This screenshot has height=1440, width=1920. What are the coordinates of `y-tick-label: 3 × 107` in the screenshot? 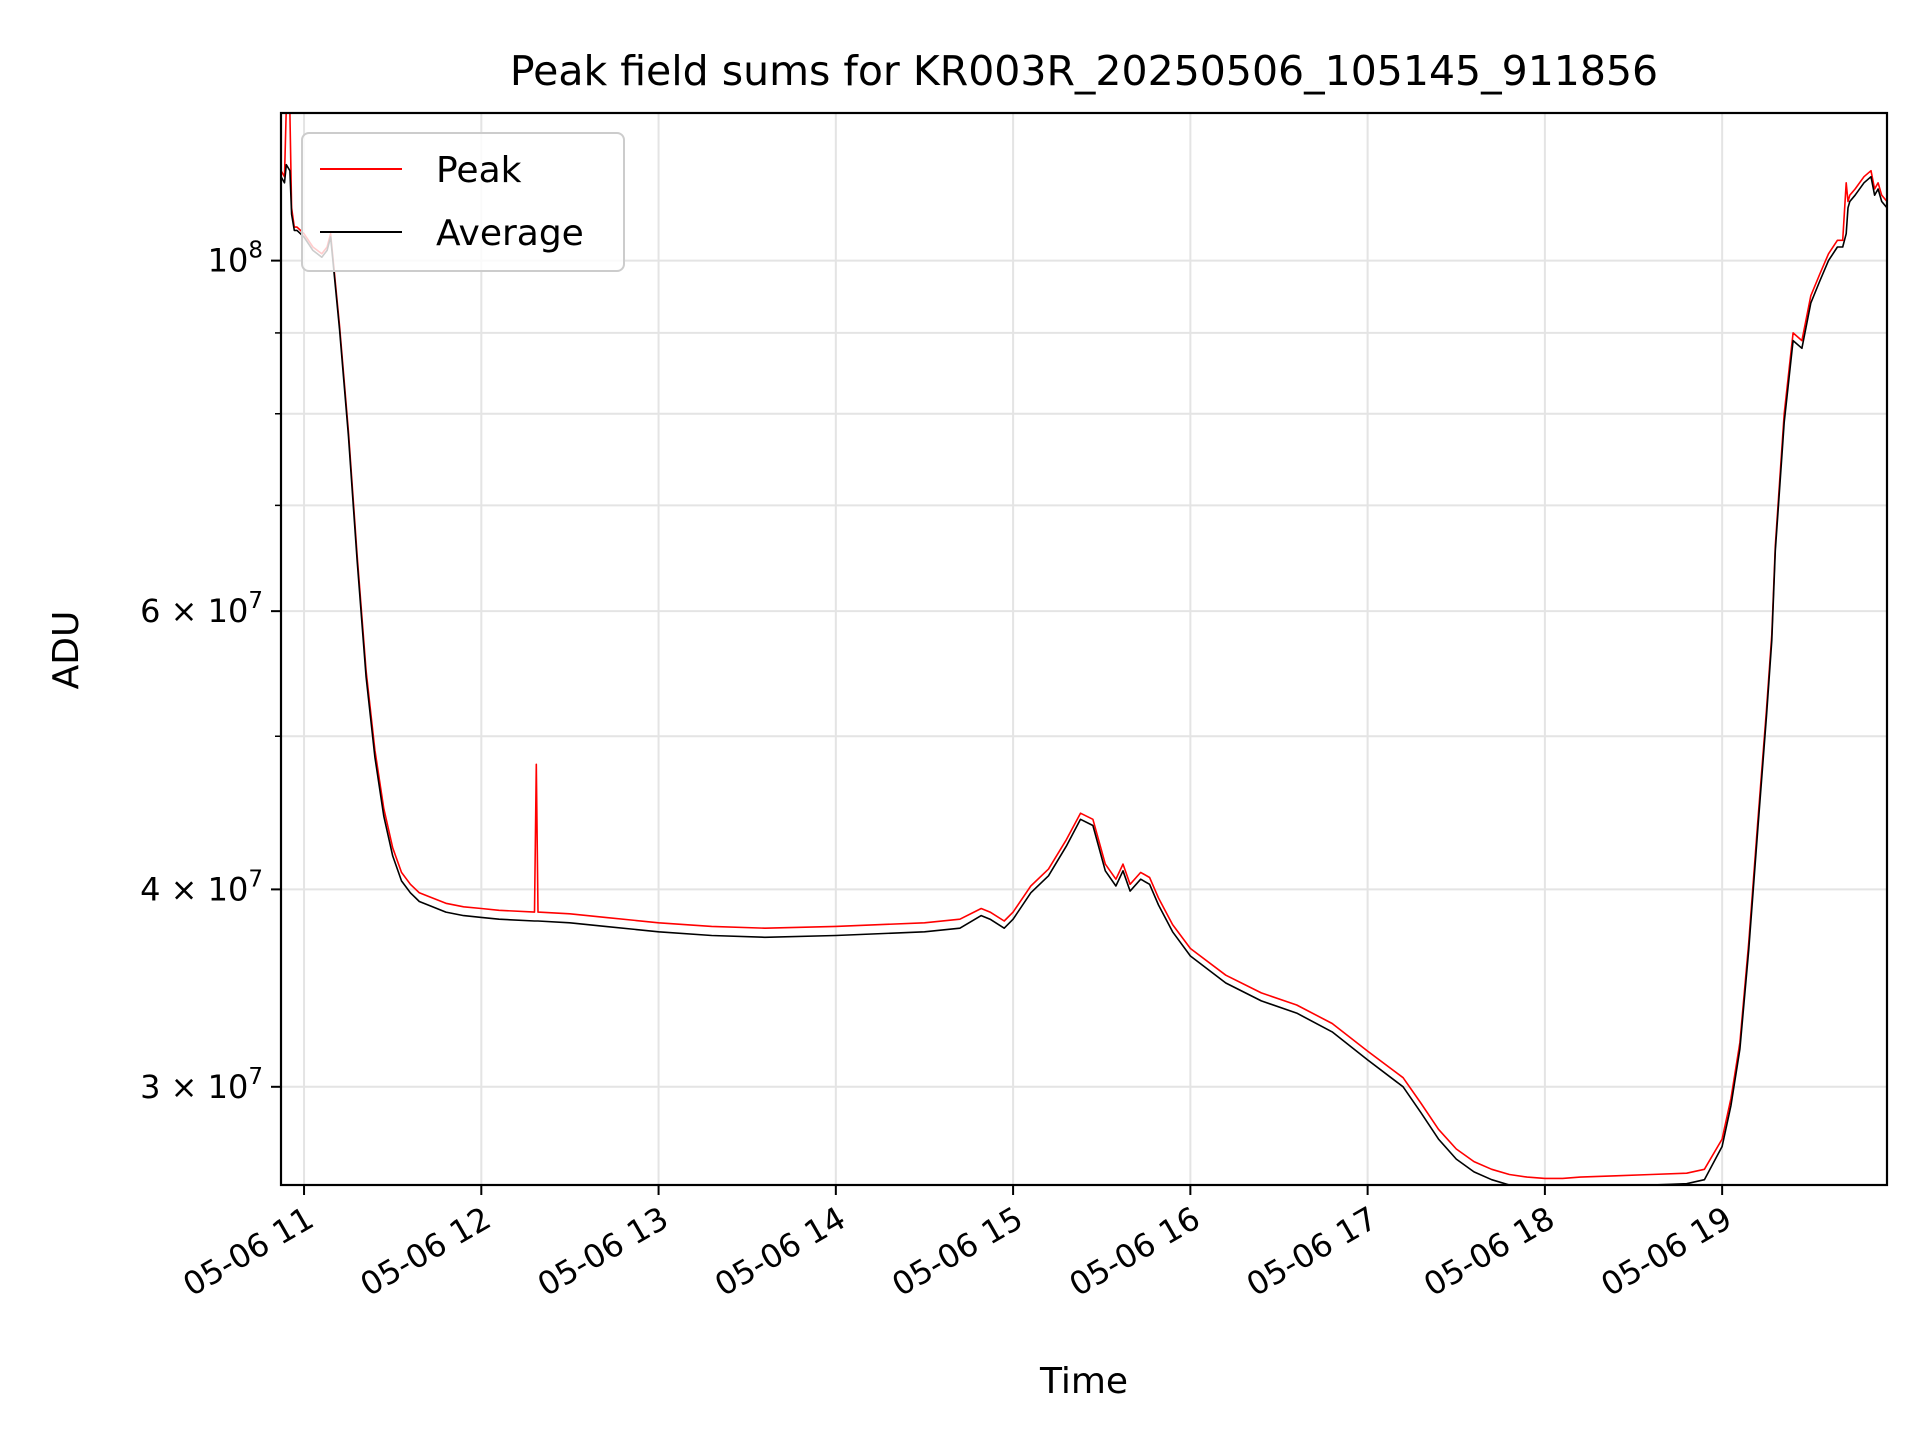 It's located at (201, 1085).